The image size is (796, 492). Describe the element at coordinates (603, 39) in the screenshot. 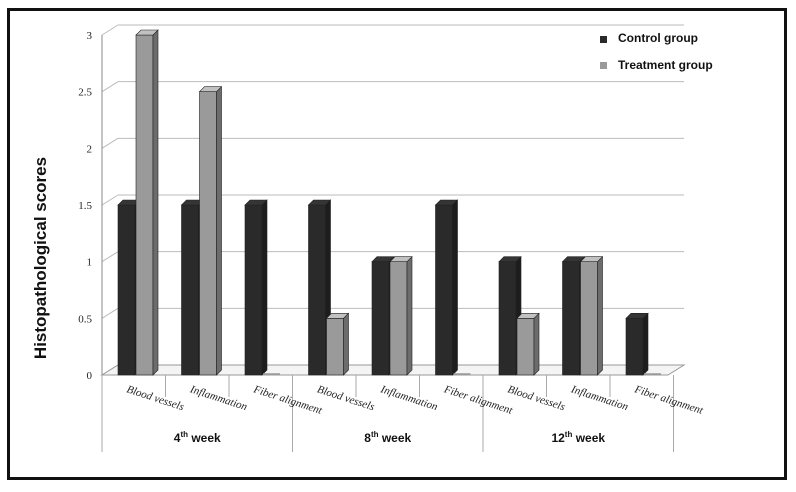

I see `legend-swatch-control` at that location.